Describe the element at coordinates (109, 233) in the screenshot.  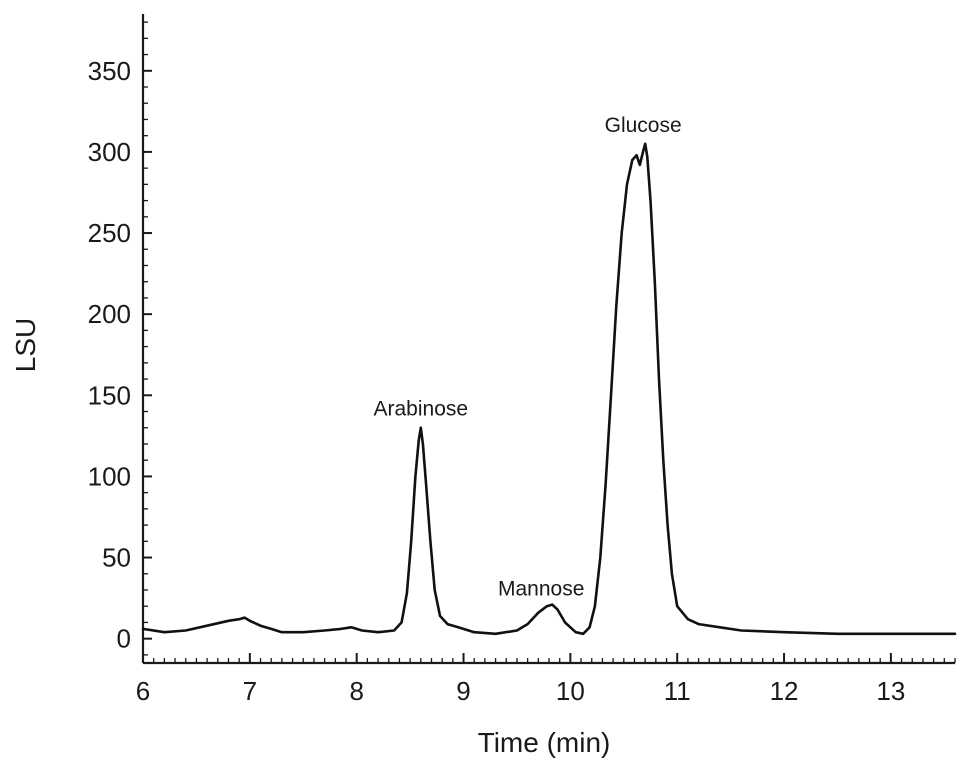
I see `y-tick-label: 250` at that location.